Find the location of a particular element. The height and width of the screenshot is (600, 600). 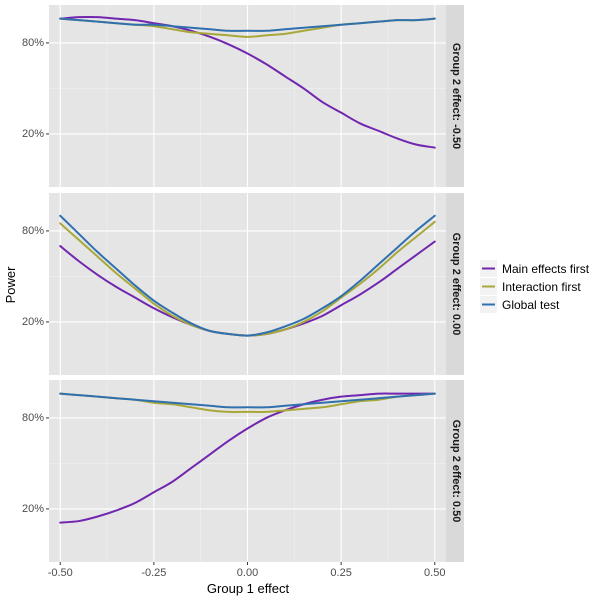

legend-label: Global test is located at coordinates (531, 305).